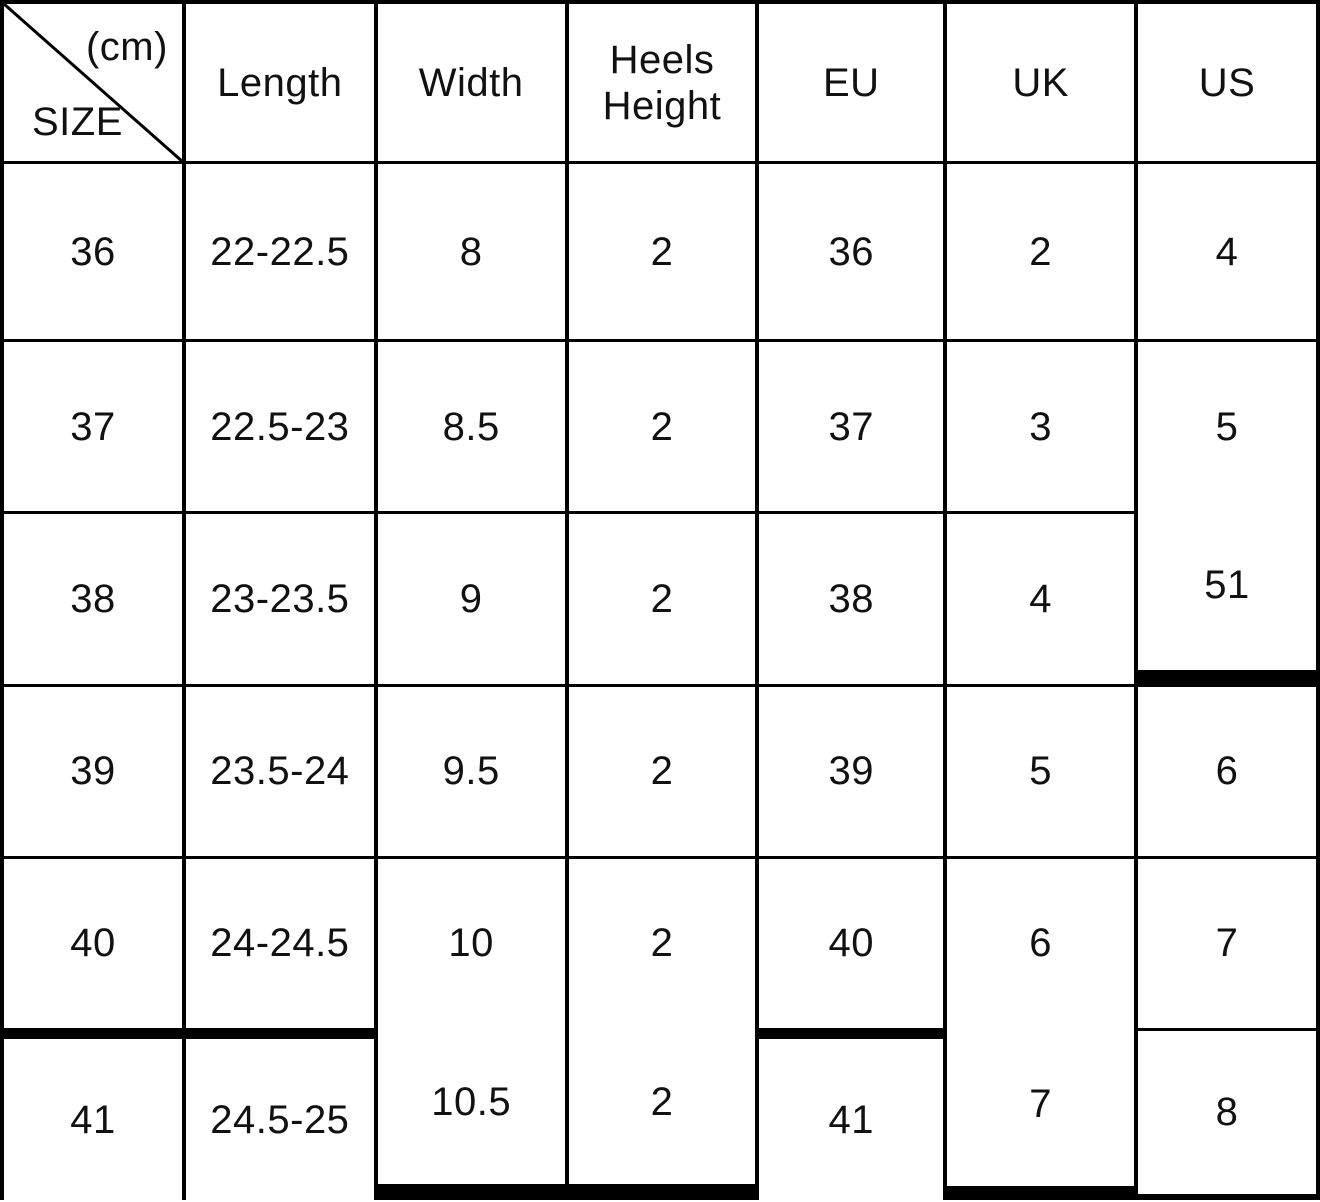 The image size is (1320, 1202). I want to click on us-cell: 8, so click(1227, 1112).